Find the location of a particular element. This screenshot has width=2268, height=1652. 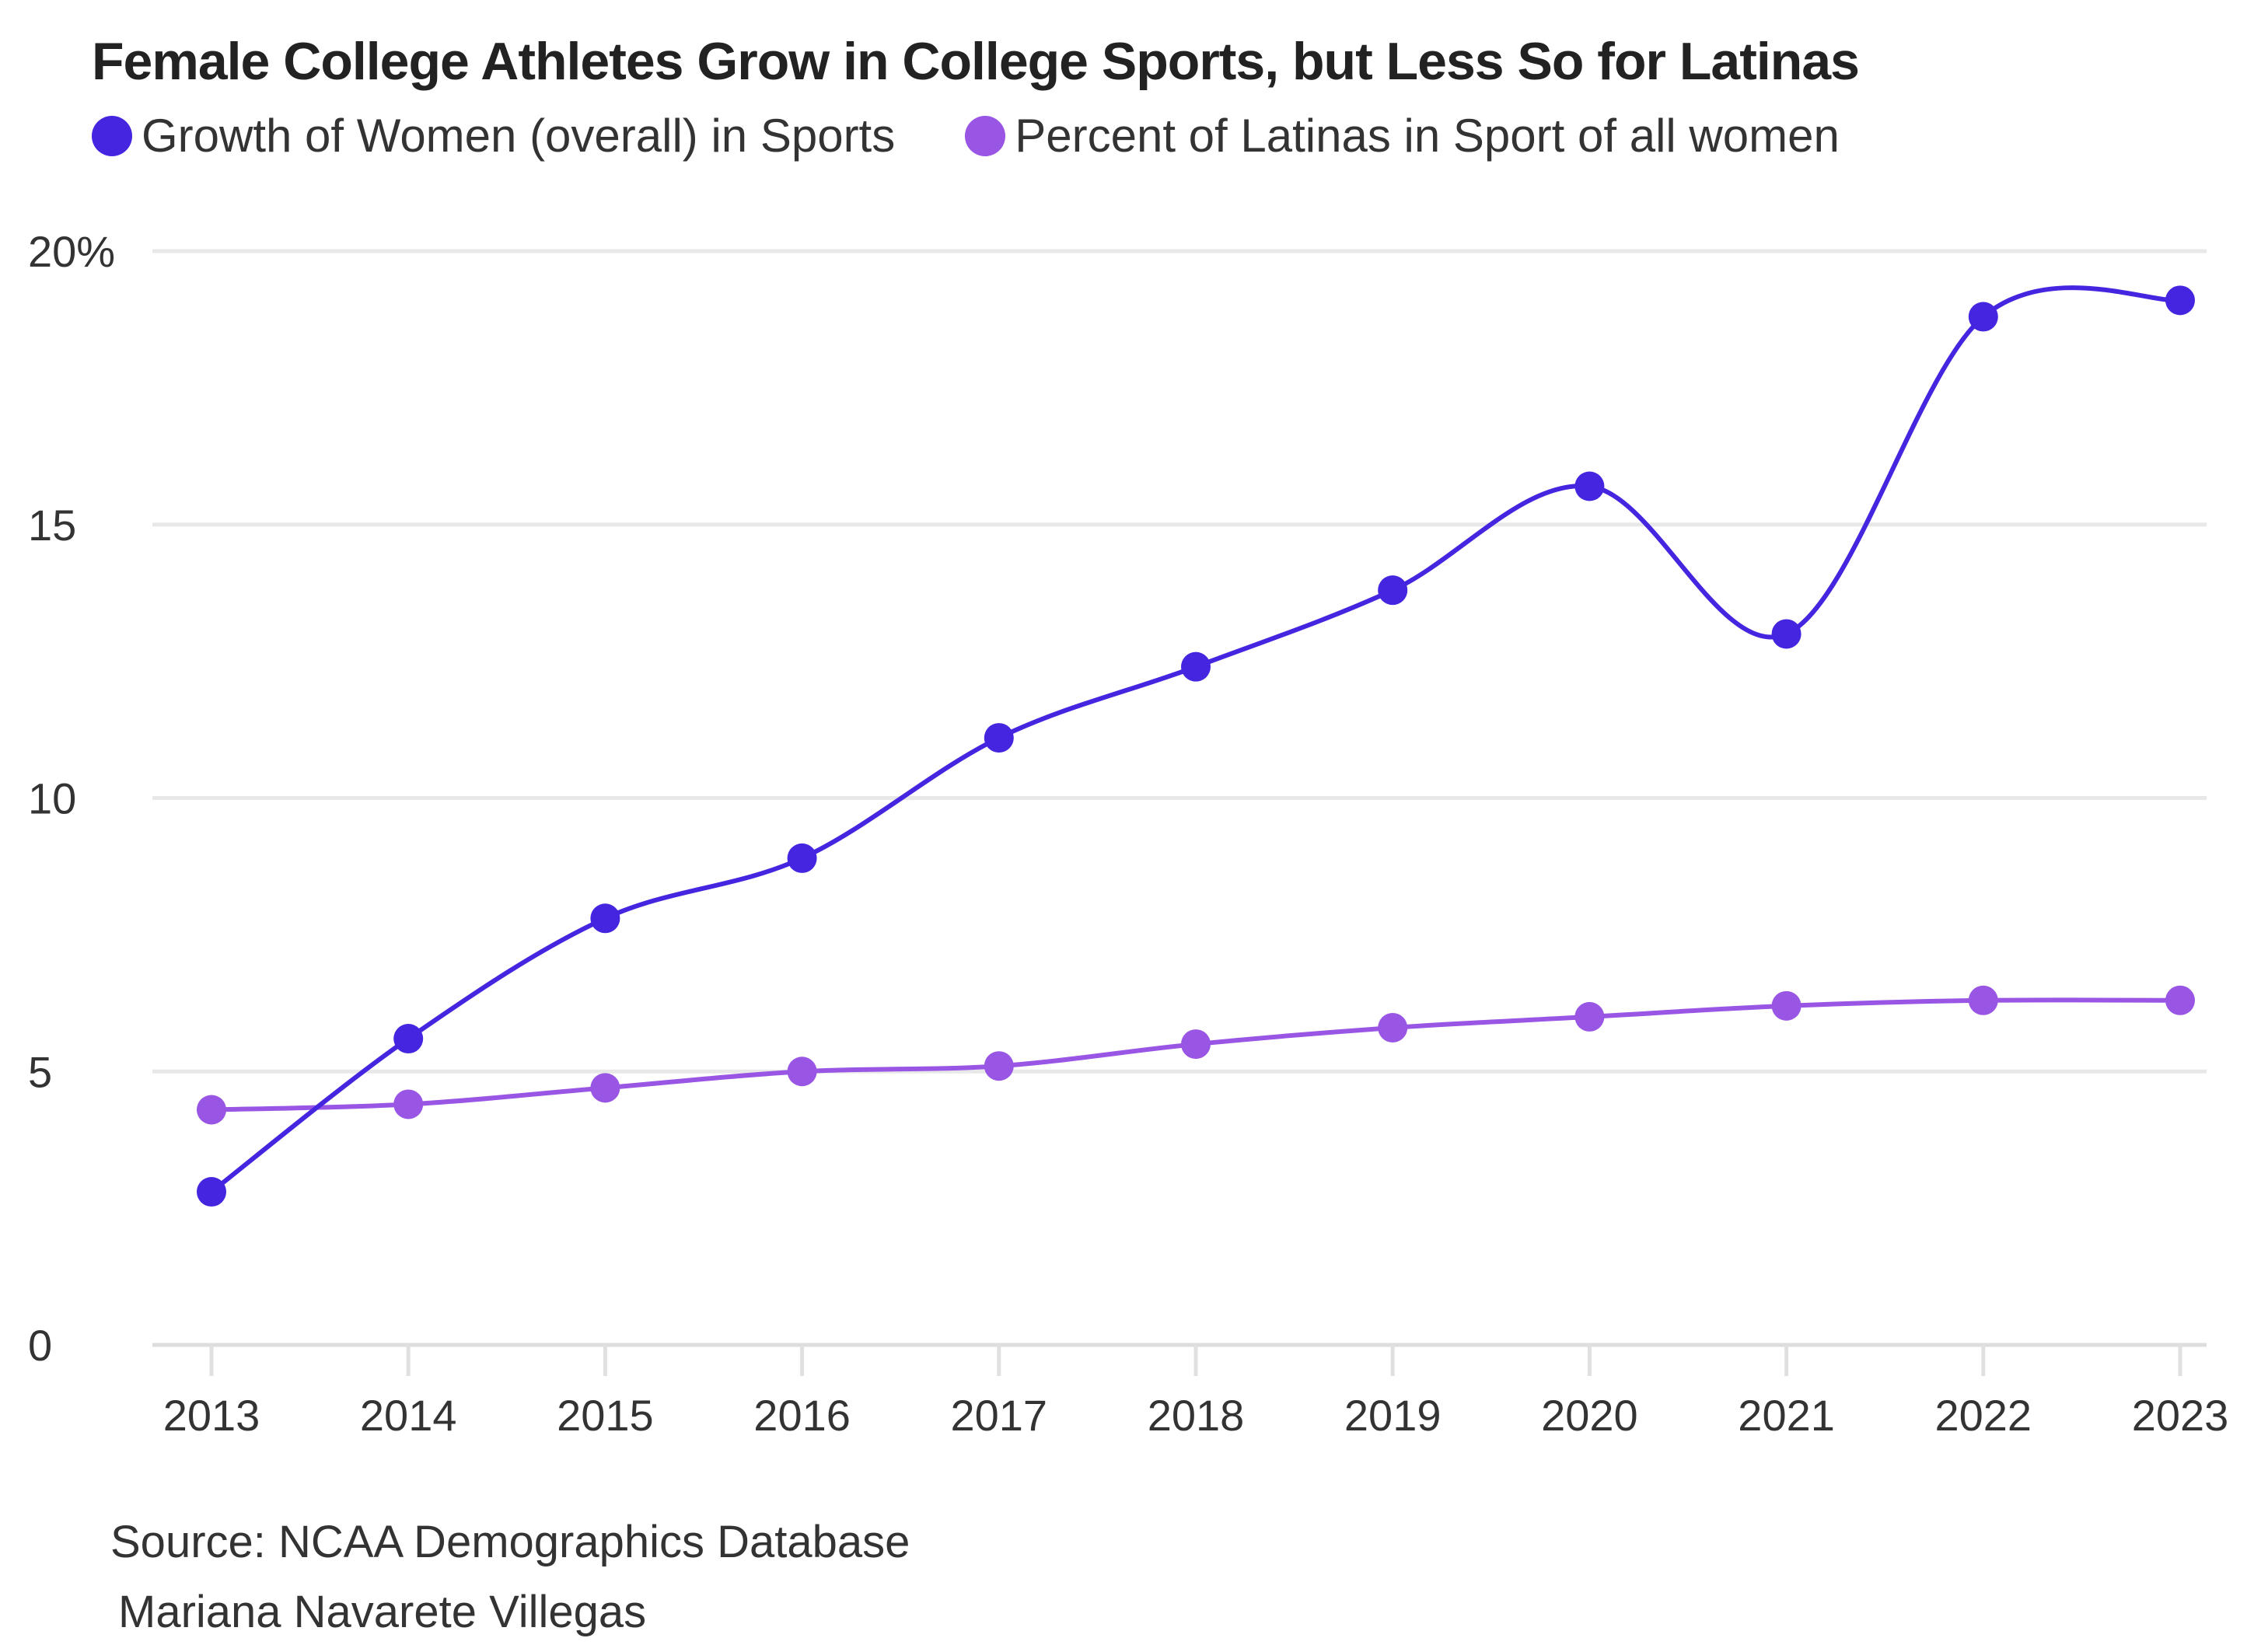

y-tick-label: 20% is located at coordinates (71, 251).